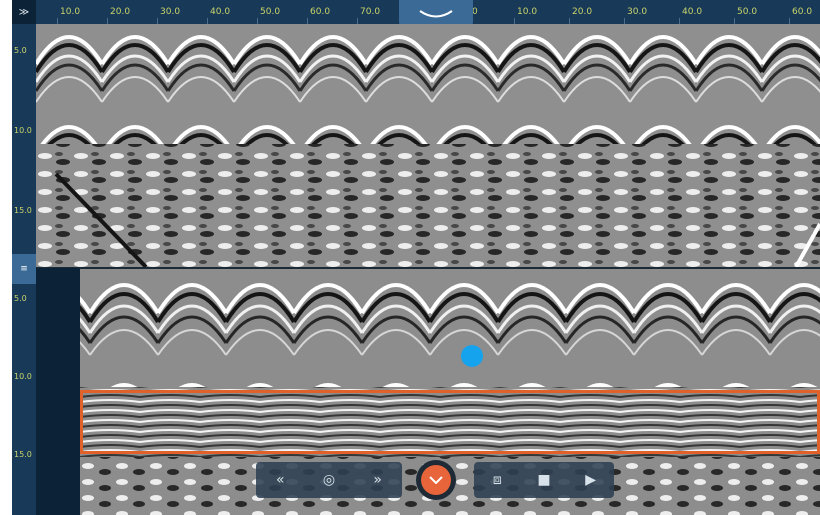  I want to click on target-icon: ◎, so click(329, 480).